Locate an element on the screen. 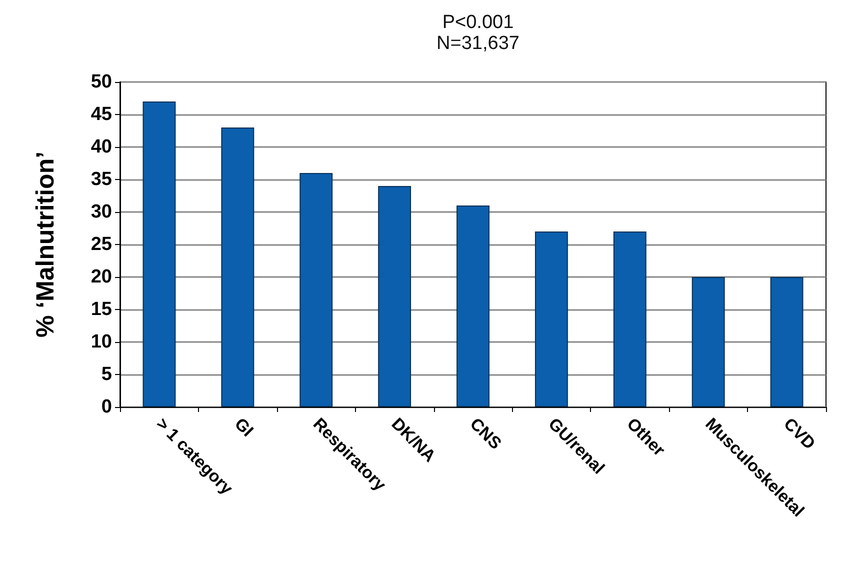 The image size is (861, 585). y-tick-label: 30 is located at coordinates (101, 212).